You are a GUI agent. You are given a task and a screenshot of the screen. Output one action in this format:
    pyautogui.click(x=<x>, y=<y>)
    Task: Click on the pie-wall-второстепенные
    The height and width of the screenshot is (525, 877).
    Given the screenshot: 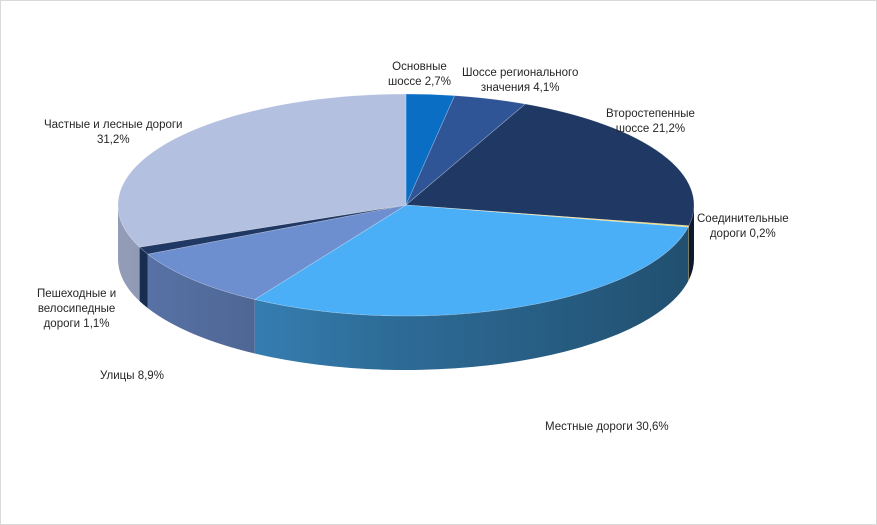 What is the action you would take?
    pyautogui.click(x=691, y=242)
    